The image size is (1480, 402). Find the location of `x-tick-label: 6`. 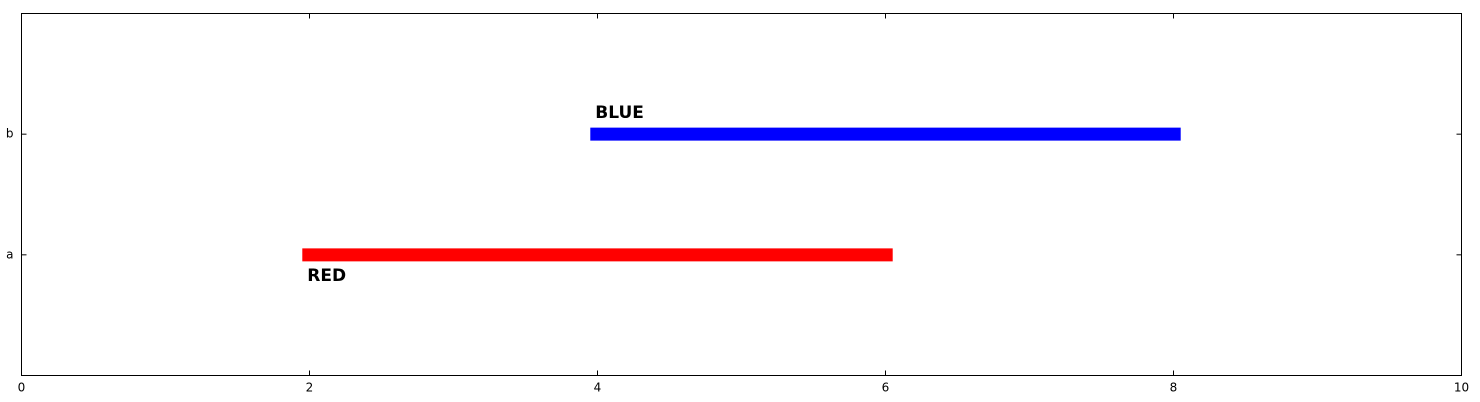

x-tick-label: 6 is located at coordinates (886, 388).